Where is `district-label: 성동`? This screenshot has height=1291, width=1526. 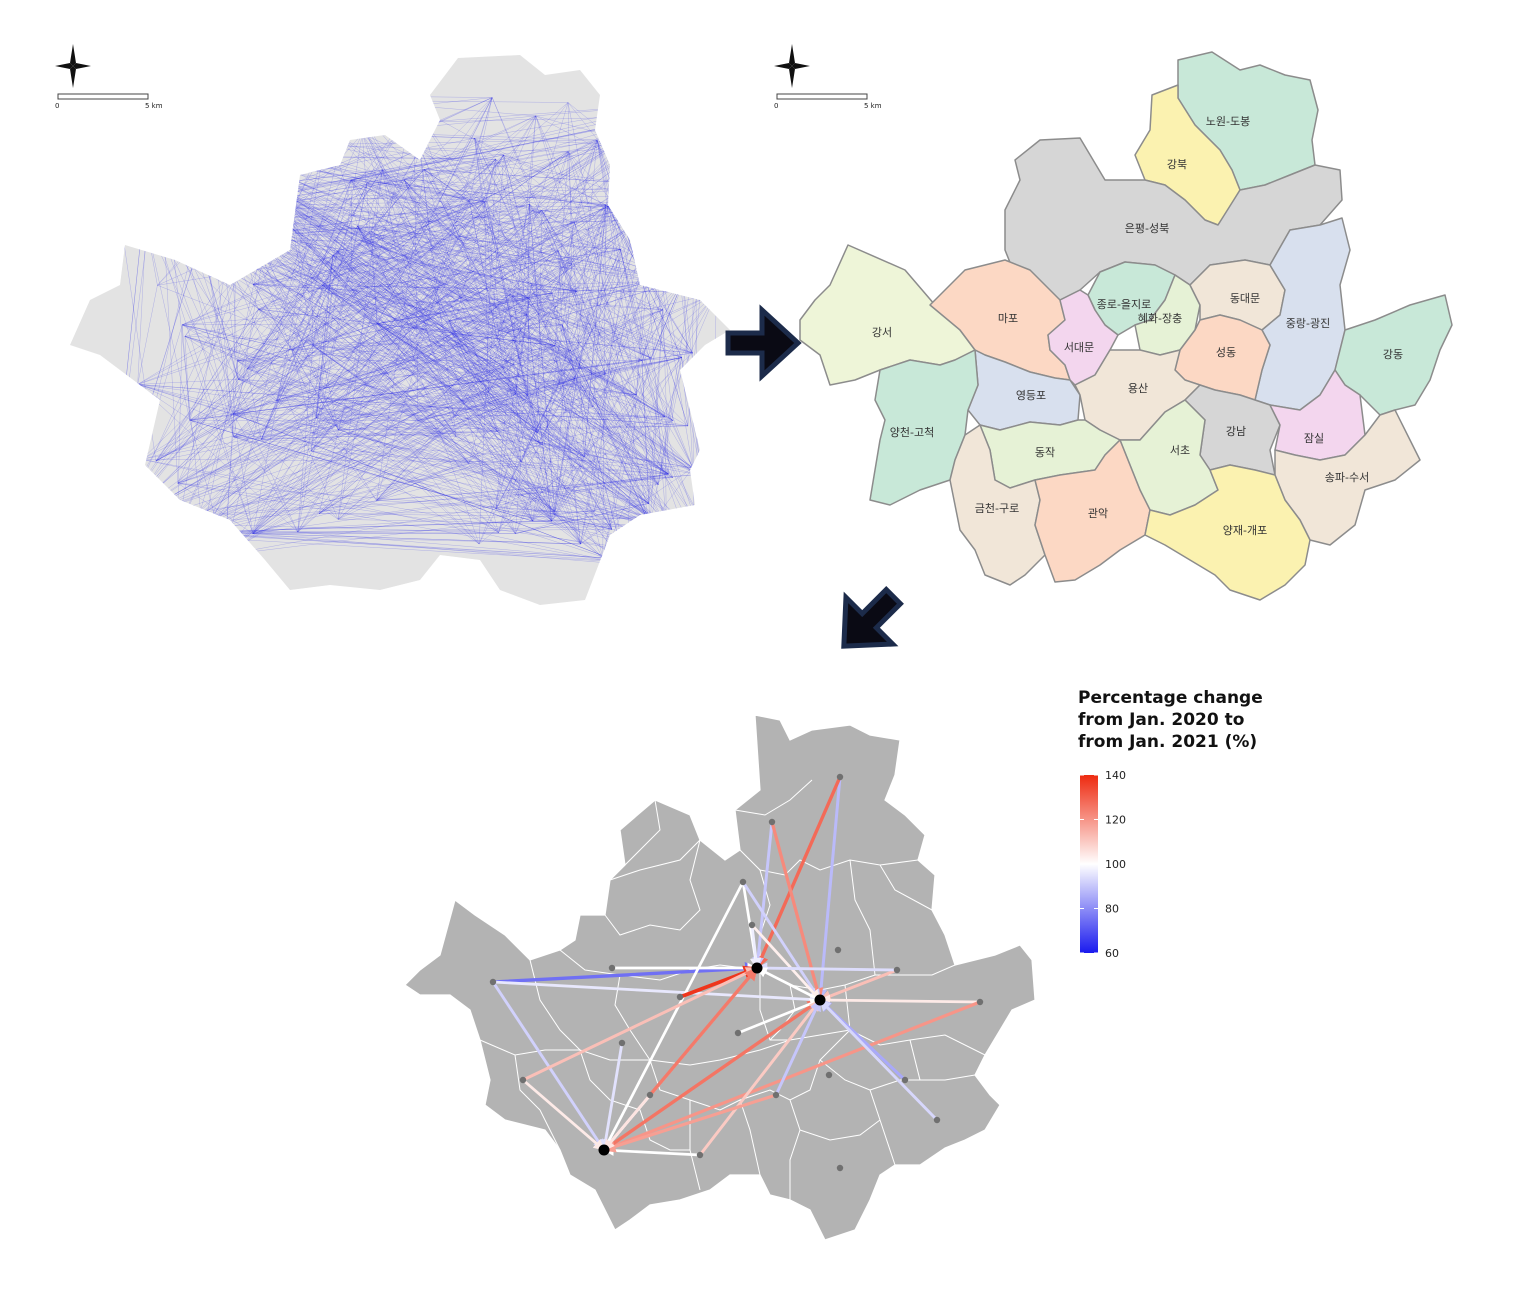 district-label: 성동 is located at coordinates (1226, 352).